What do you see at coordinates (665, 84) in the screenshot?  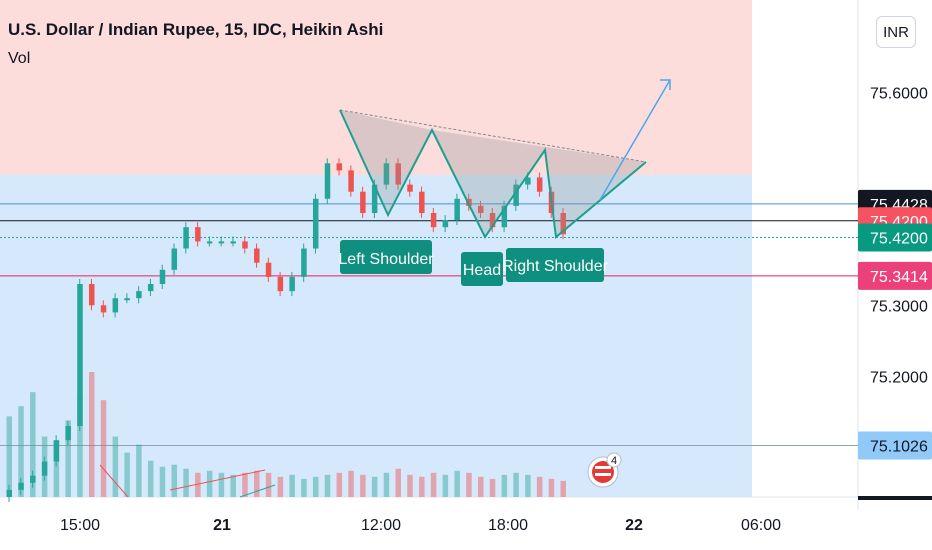 I see `projection-arrow-head` at bounding box center [665, 84].